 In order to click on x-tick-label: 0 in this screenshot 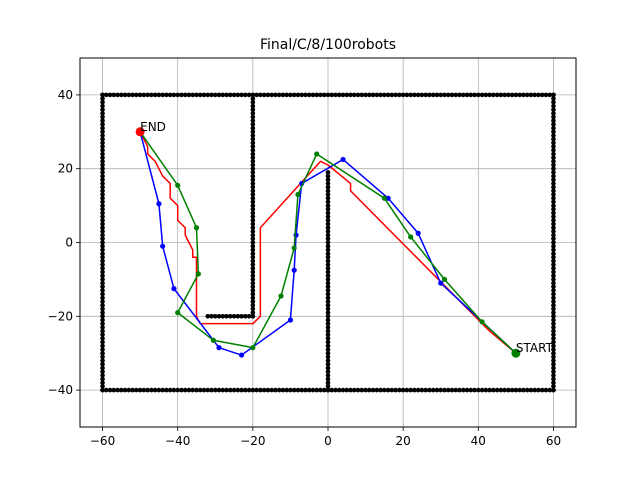, I will do `click(328, 441)`.